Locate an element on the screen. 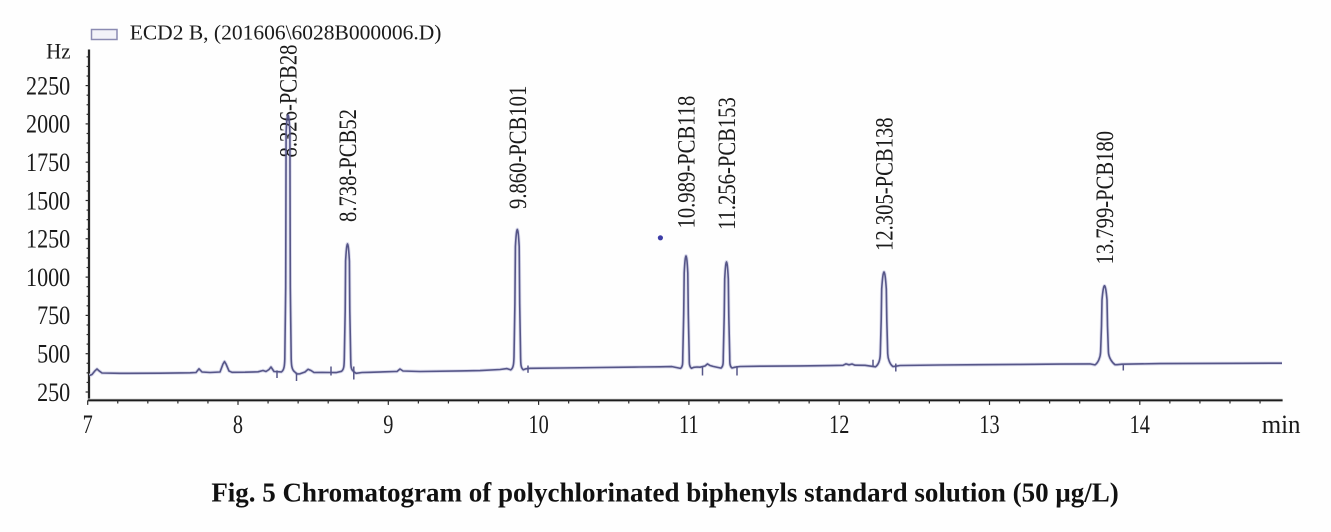 Image resolution: width=1331 pixels, height=532 pixels. svg-text: 13.799-PCB180 is located at coordinates (1105, 198).